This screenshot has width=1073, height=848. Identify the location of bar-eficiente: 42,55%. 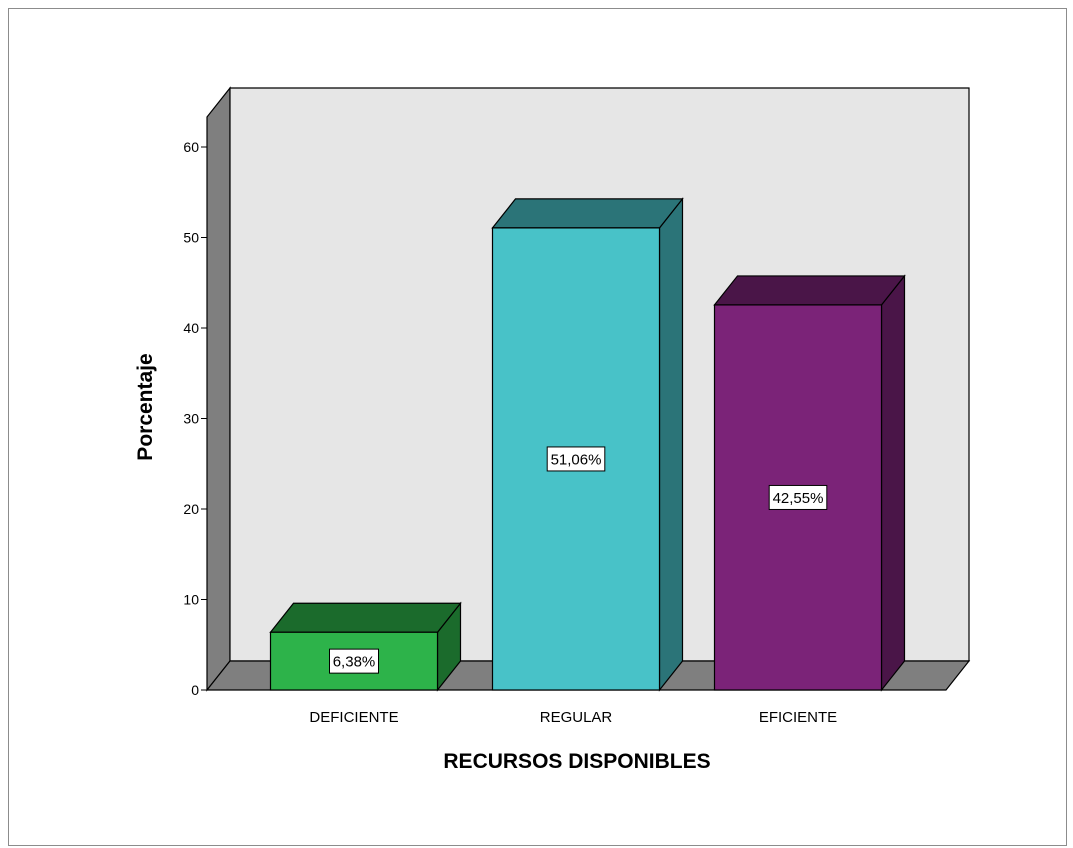
(809, 483).